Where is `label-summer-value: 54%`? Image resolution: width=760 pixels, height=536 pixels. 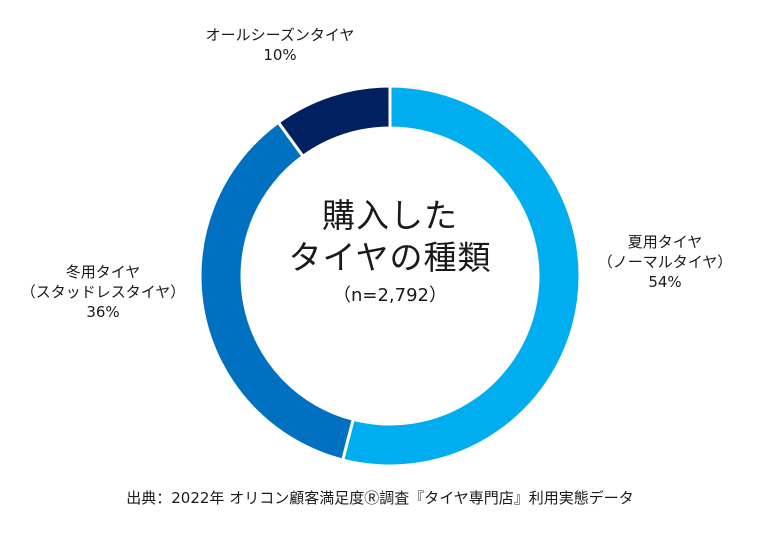
label-summer-value: 54% is located at coordinates (665, 282).